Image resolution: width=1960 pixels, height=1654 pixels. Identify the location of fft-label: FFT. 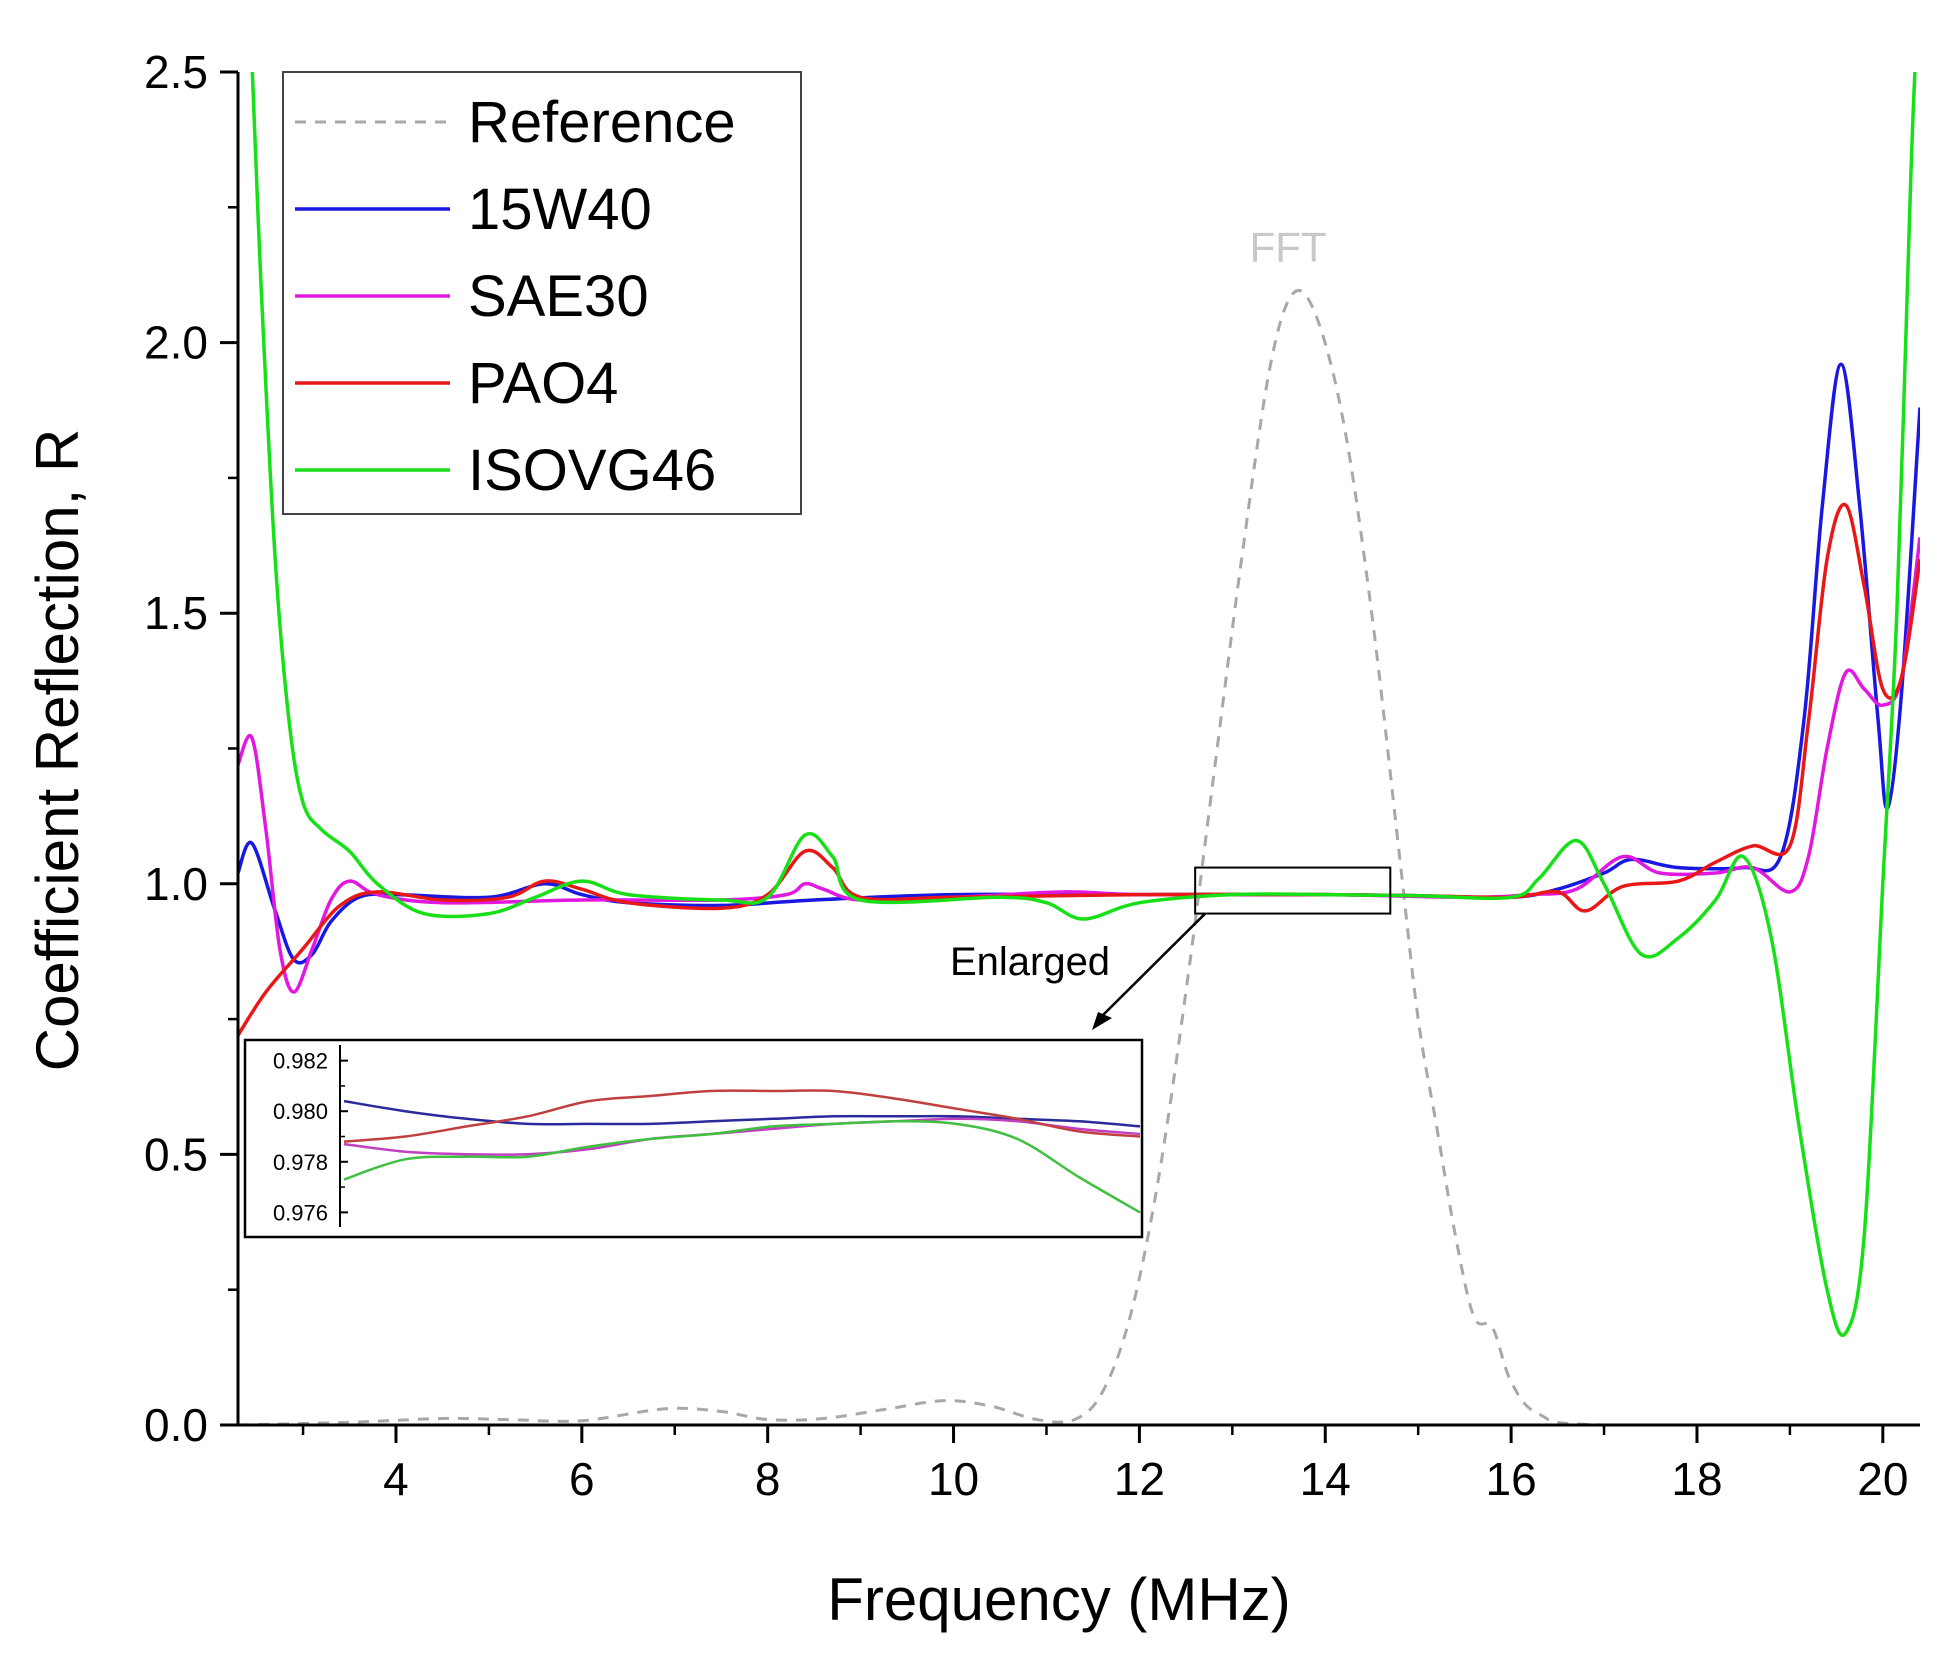
(1288, 246).